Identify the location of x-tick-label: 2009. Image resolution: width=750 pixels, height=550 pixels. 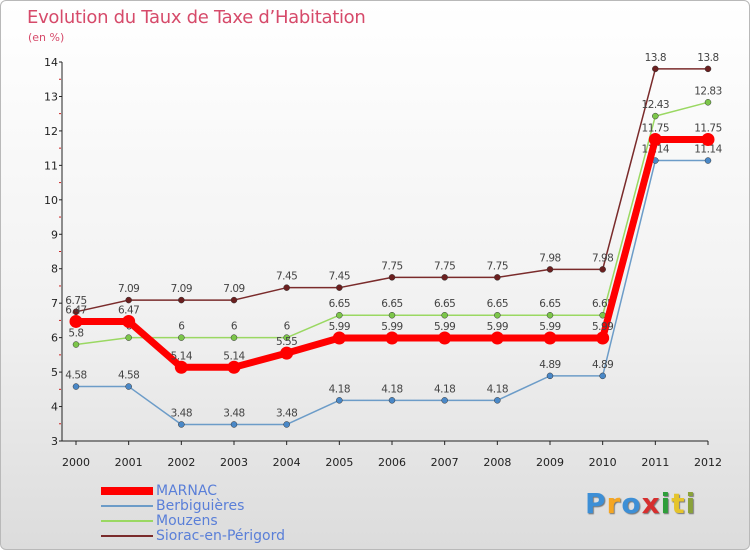
(550, 462).